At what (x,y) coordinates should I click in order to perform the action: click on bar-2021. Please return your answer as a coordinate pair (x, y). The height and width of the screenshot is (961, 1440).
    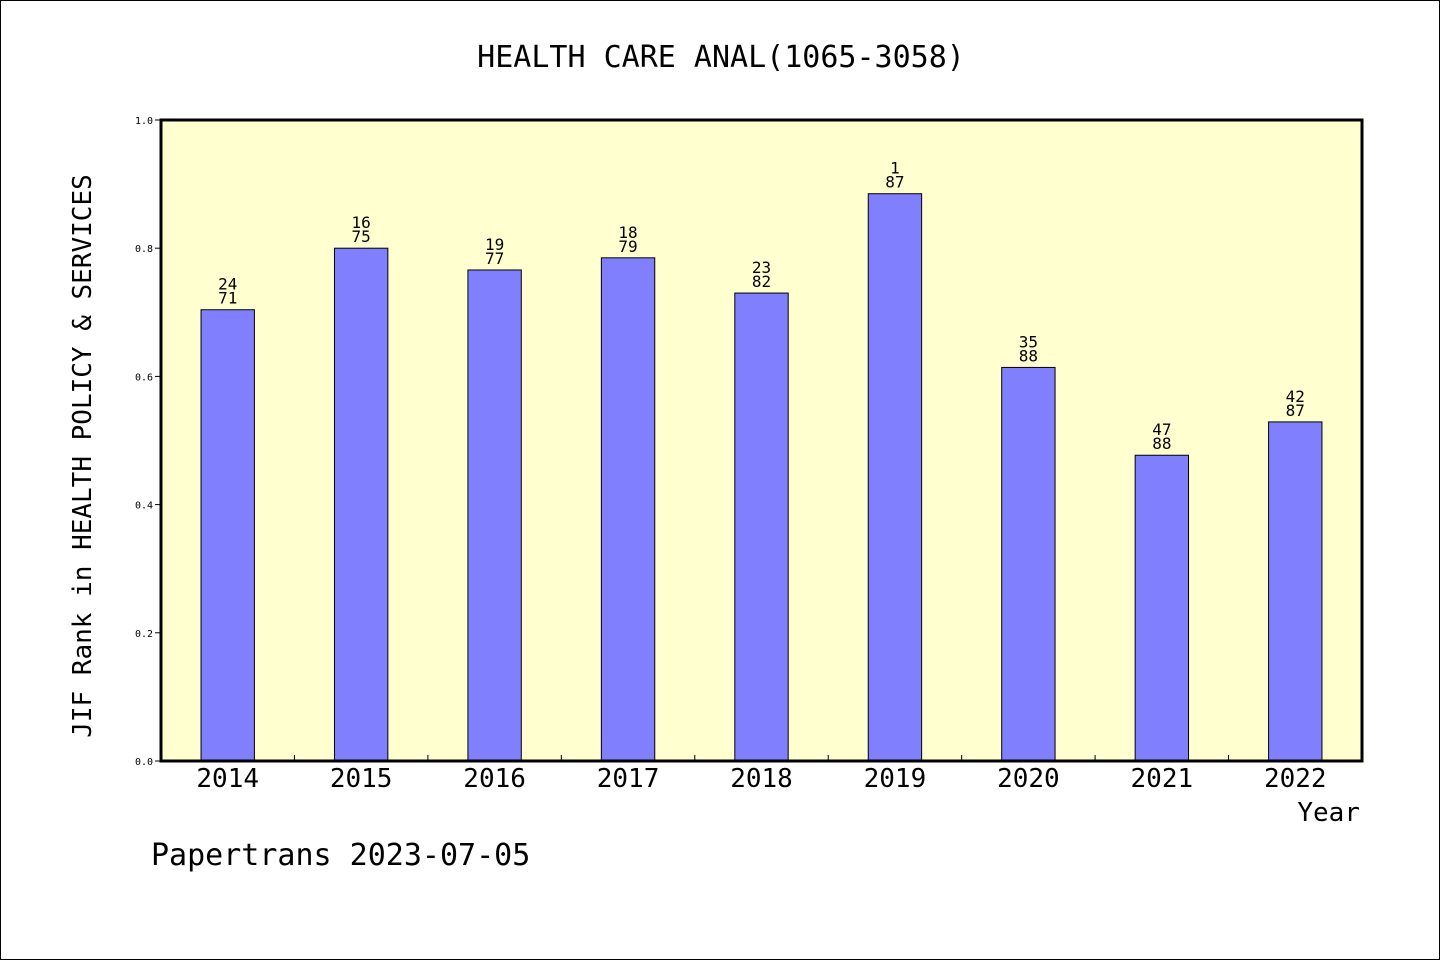
    Looking at the image, I should click on (1162, 608).